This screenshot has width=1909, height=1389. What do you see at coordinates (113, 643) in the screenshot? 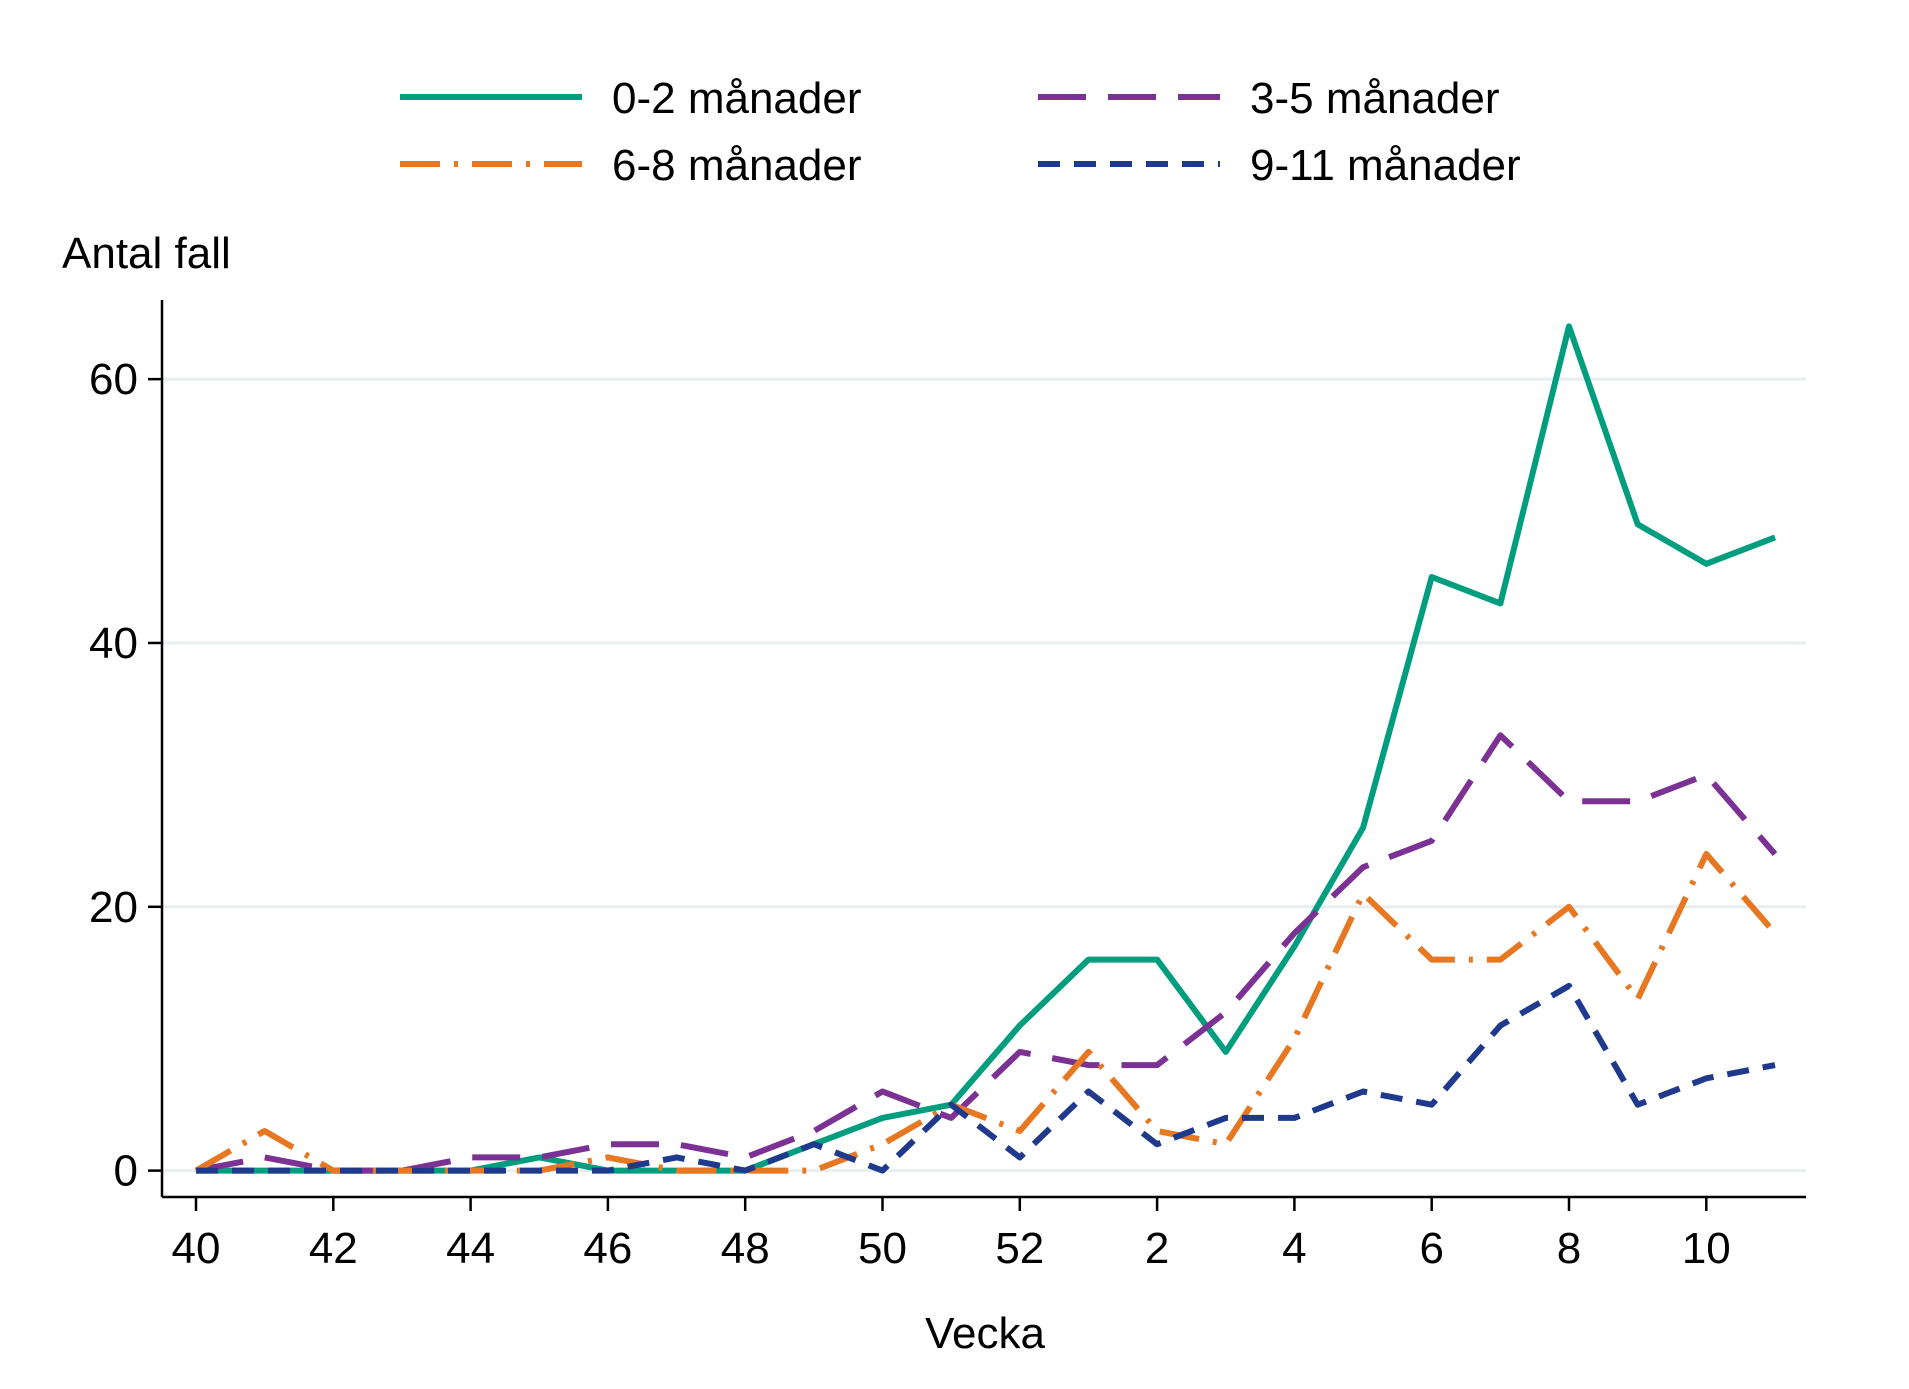
I see `y-tick-label: 40` at bounding box center [113, 643].